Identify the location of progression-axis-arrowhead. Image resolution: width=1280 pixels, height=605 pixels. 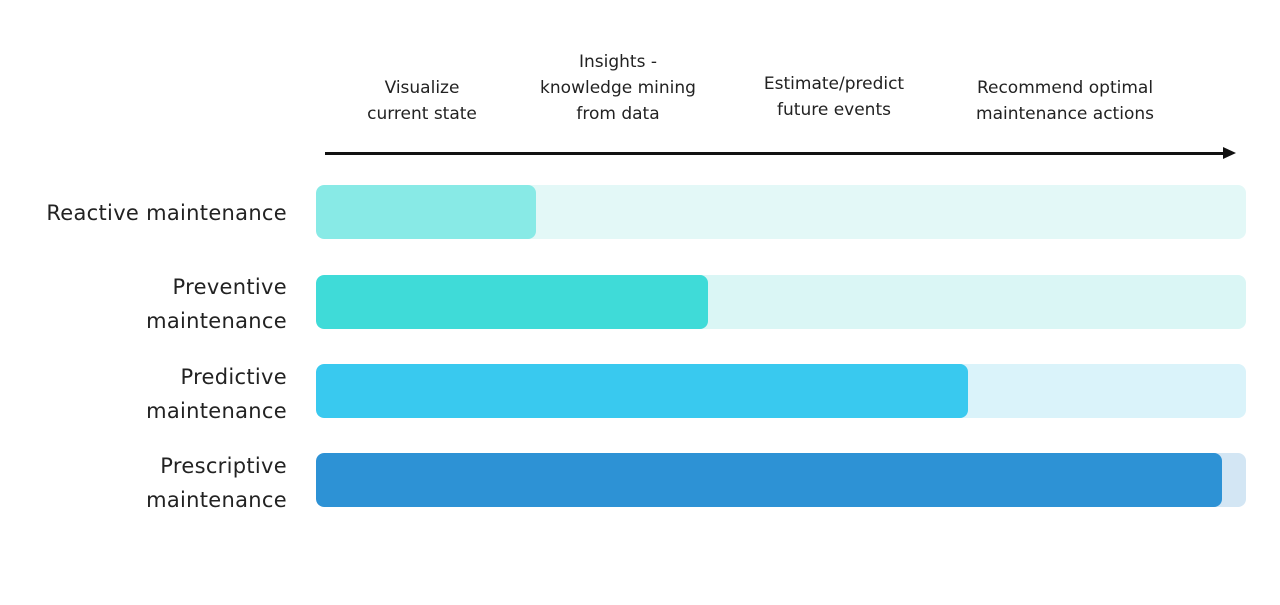
(1229, 153).